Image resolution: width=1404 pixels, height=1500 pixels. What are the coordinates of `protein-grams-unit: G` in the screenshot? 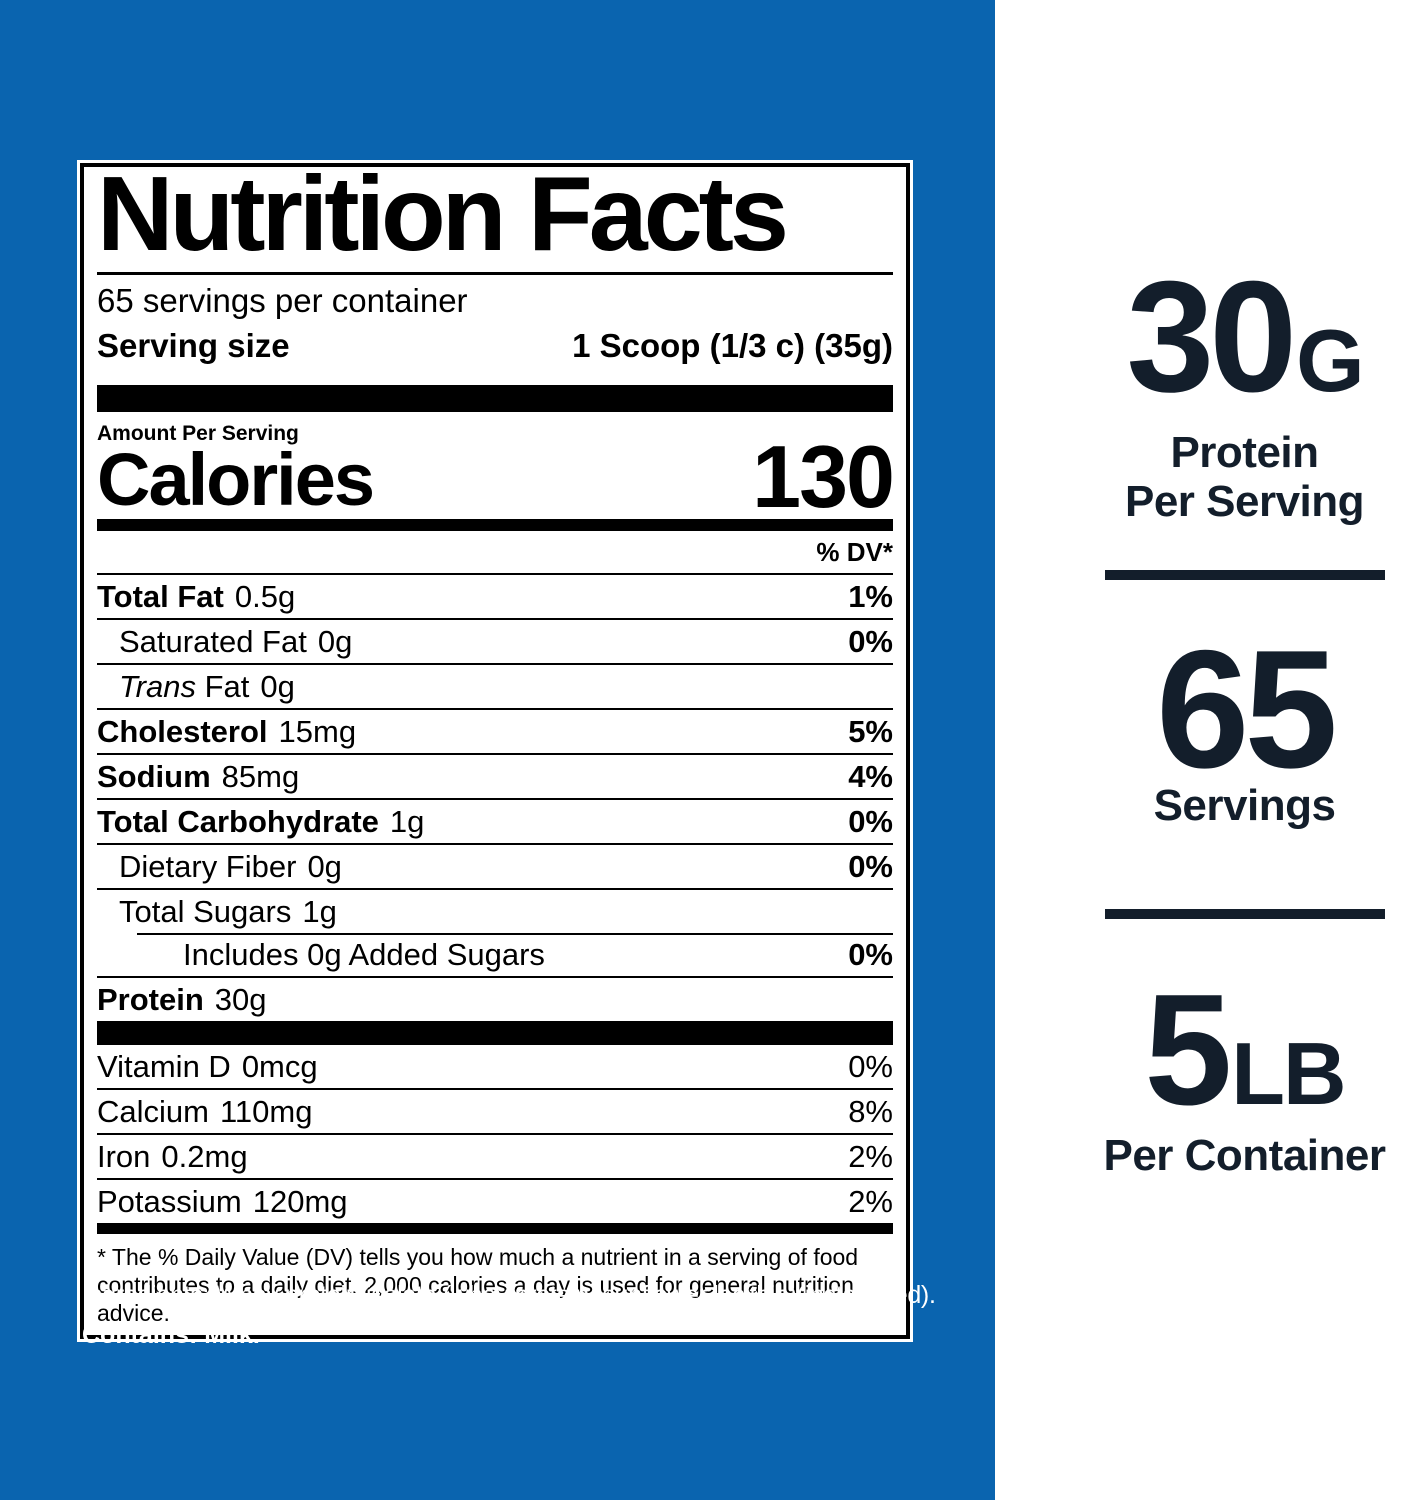 It's located at (1330, 360).